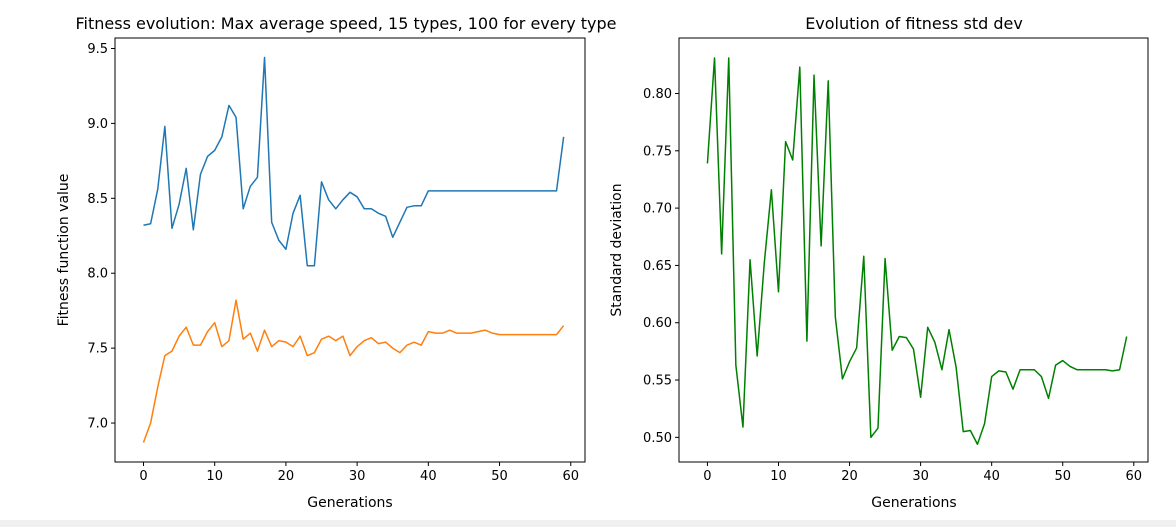 Image resolution: width=1176 pixels, height=527 pixels. I want to click on y-tick-label: 0.80, so click(657, 94).